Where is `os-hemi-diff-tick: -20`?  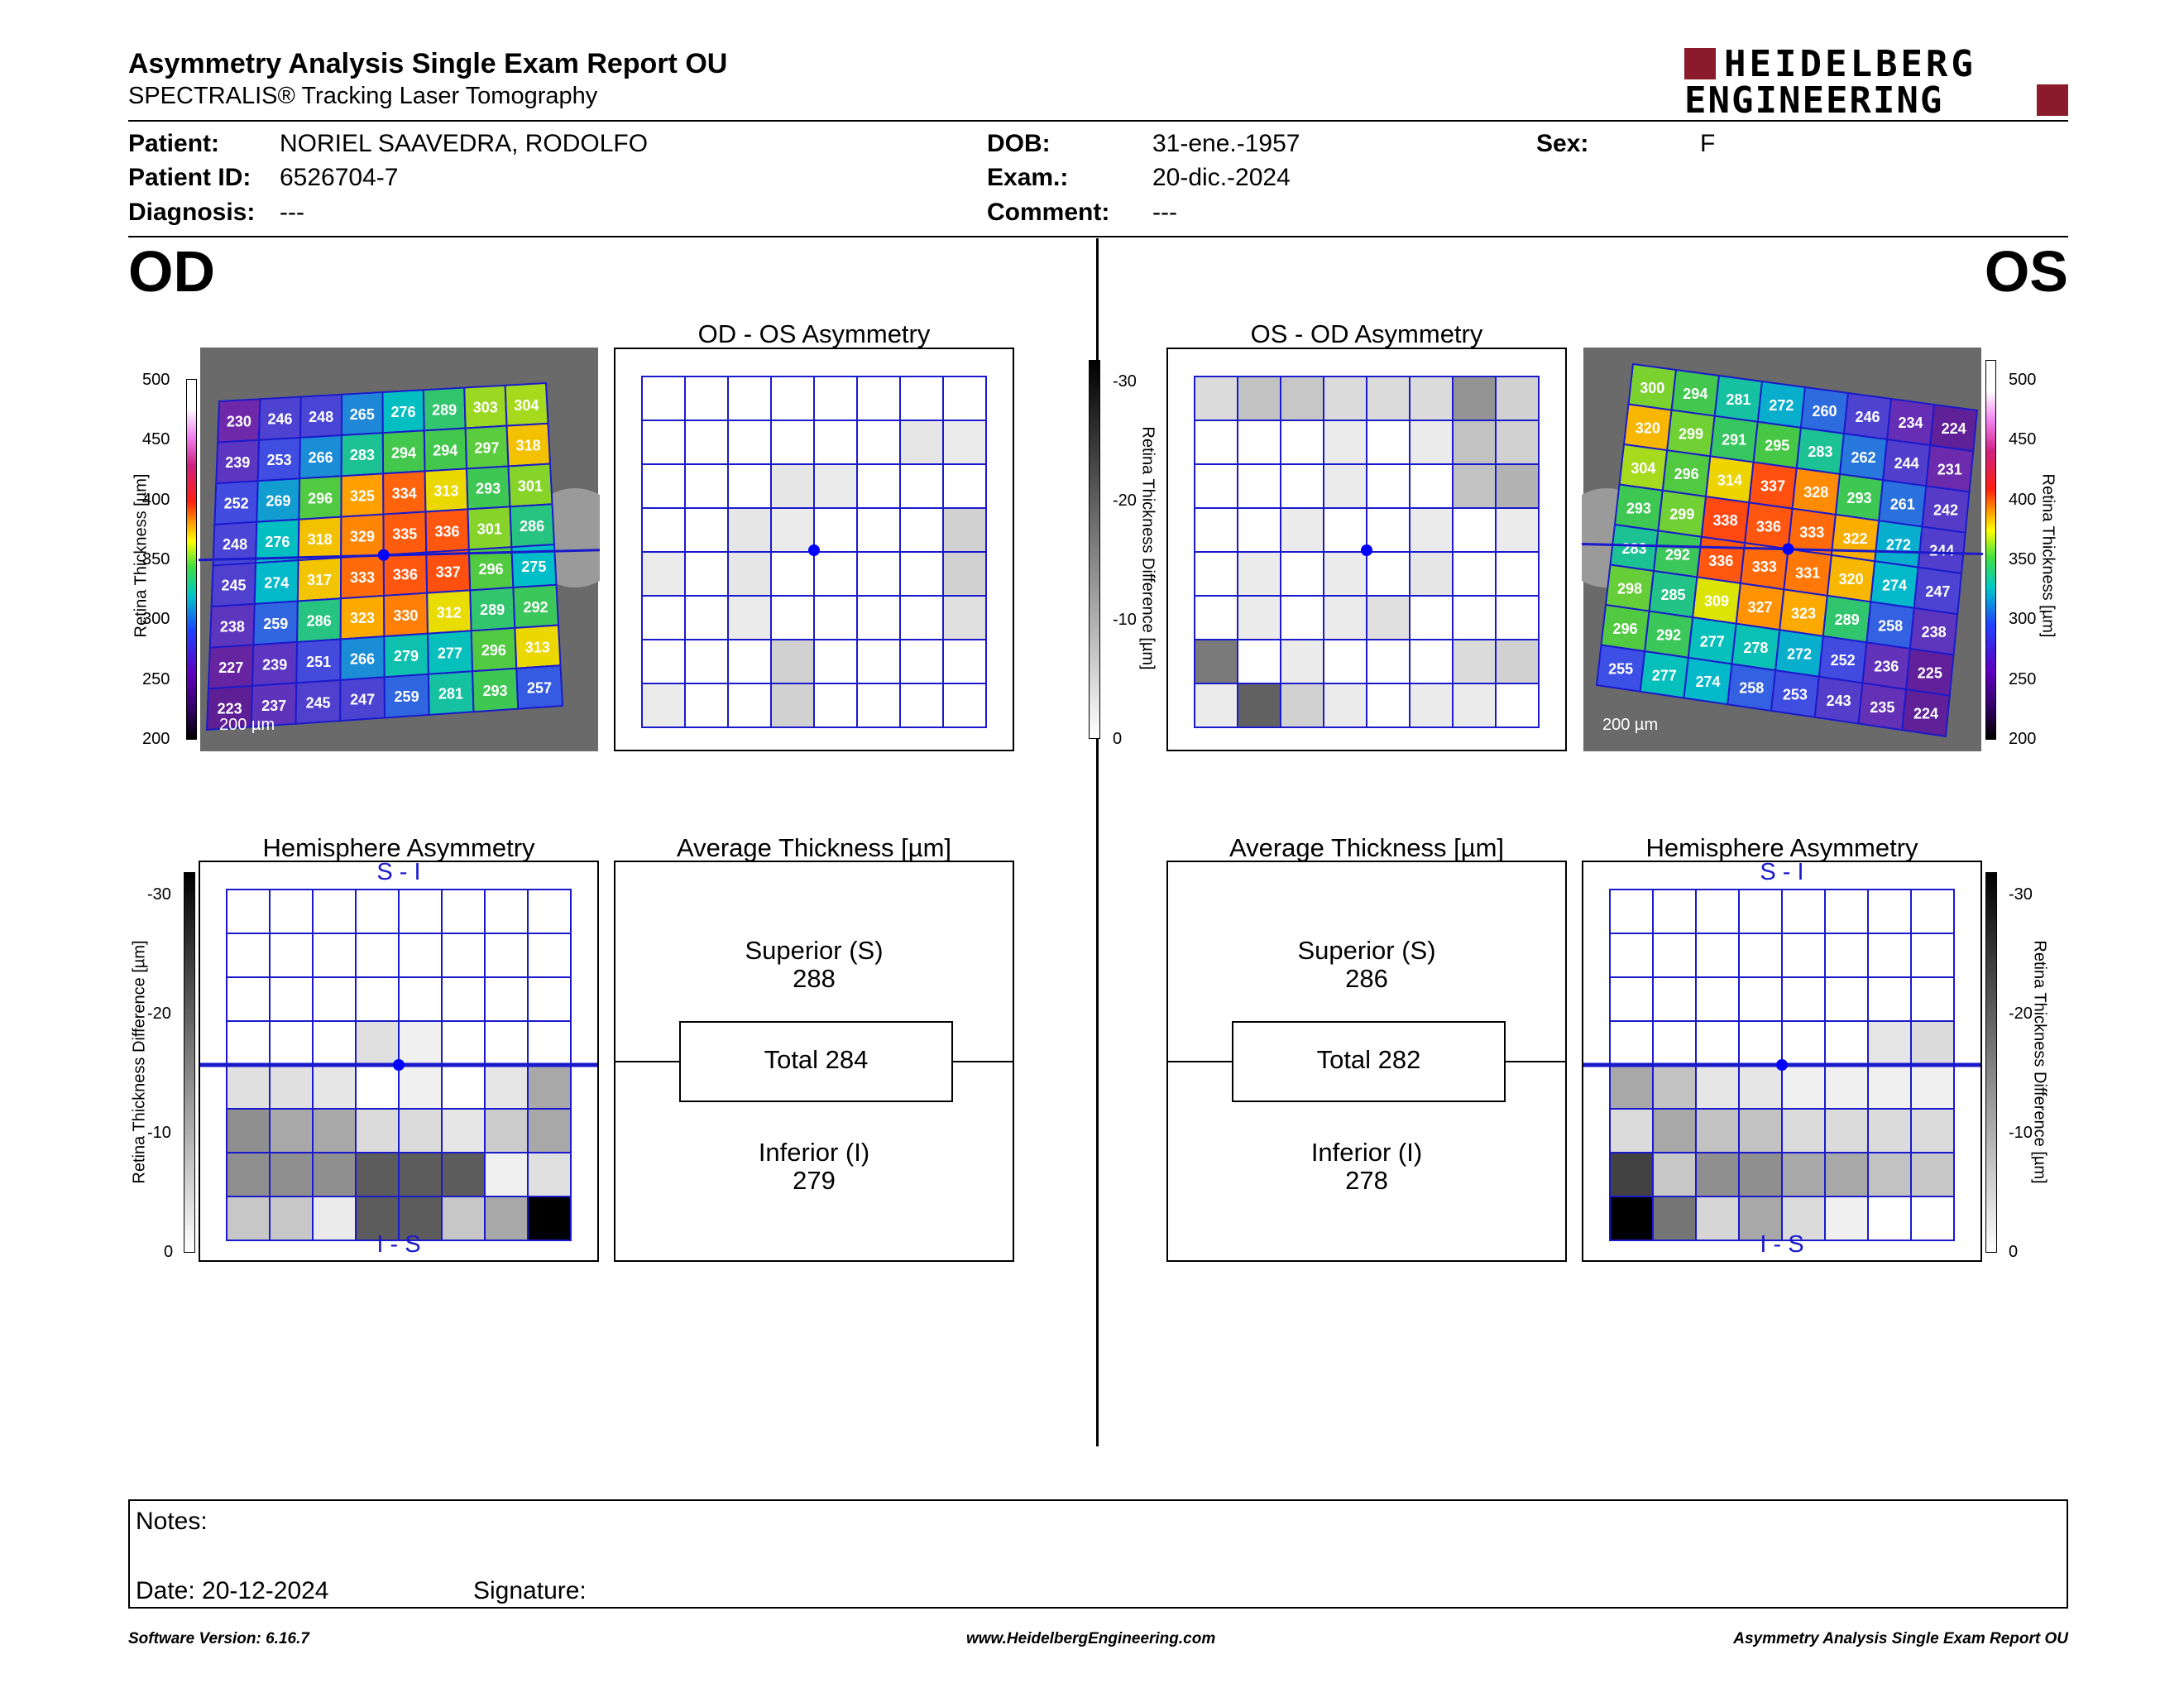
os-hemi-diff-tick: -20 is located at coordinates (2021, 1014).